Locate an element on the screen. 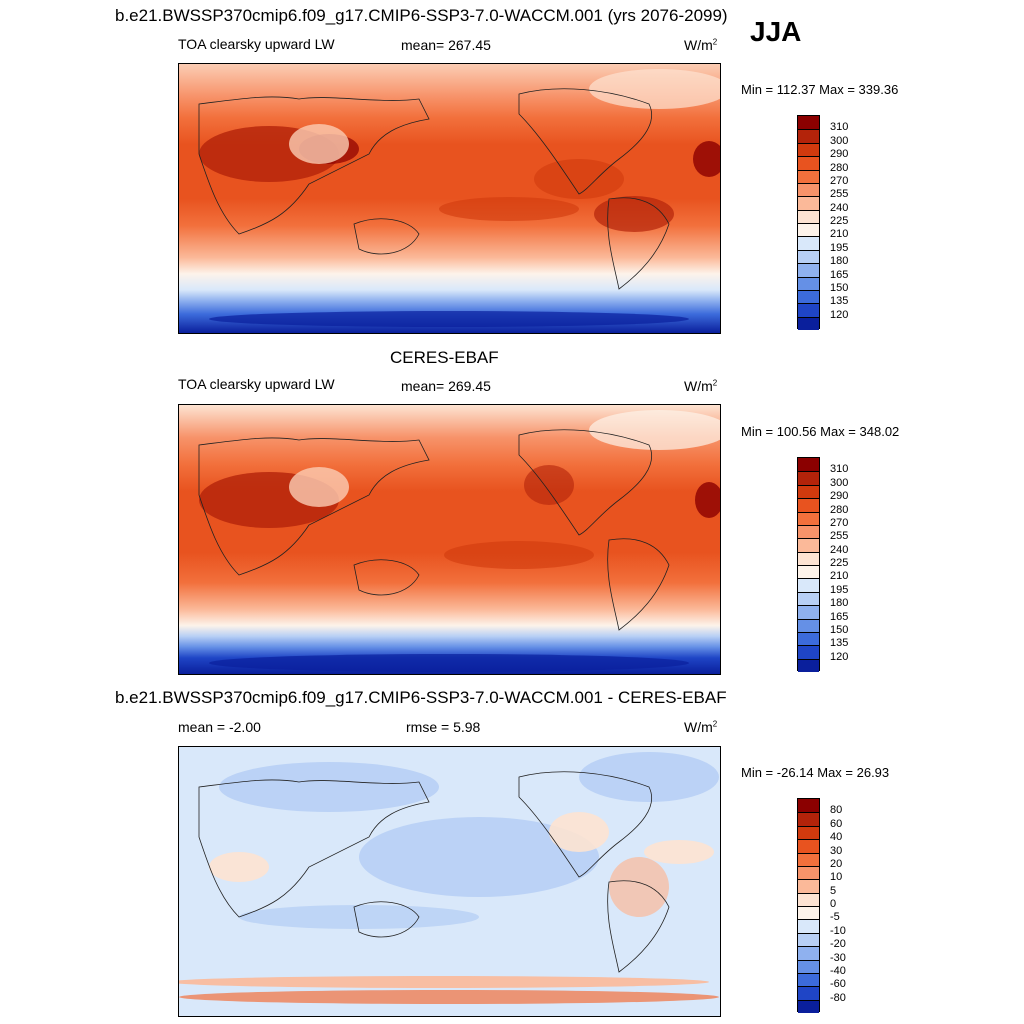 The image size is (1024, 1024). panel2-mean: mean= 269.45 is located at coordinates (446, 386).